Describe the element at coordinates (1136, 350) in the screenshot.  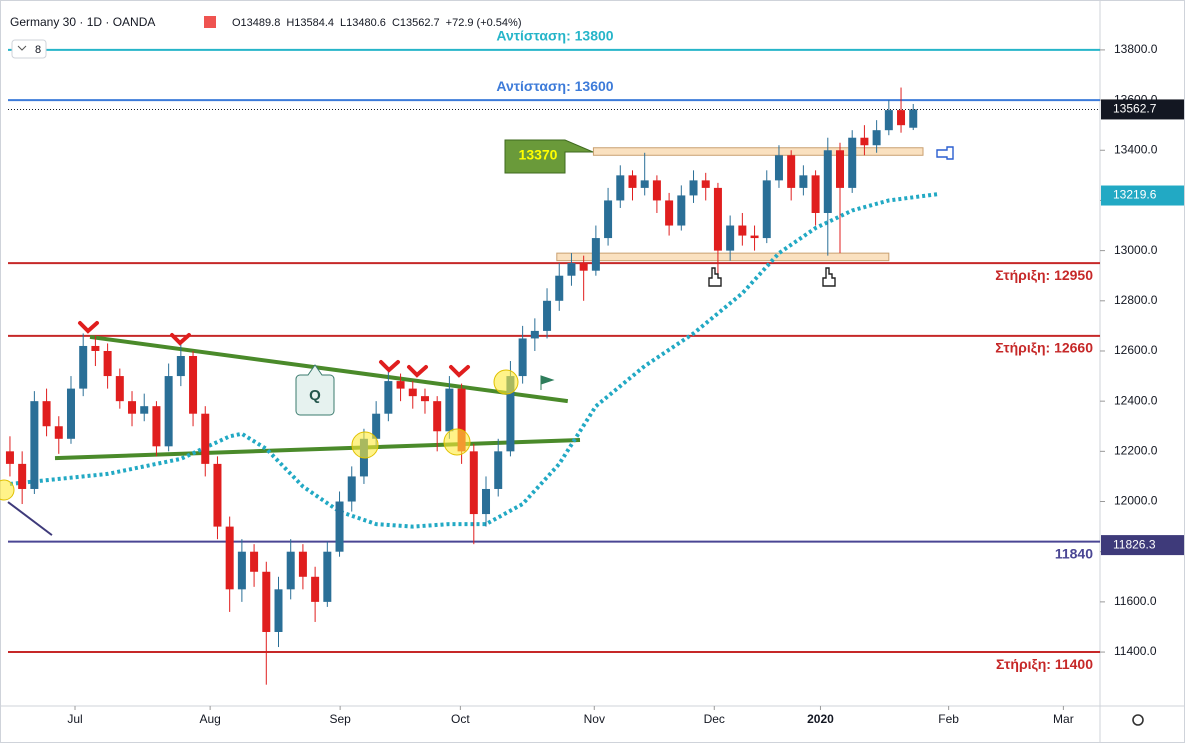
I see `y-tick-label: 12600.0` at that location.